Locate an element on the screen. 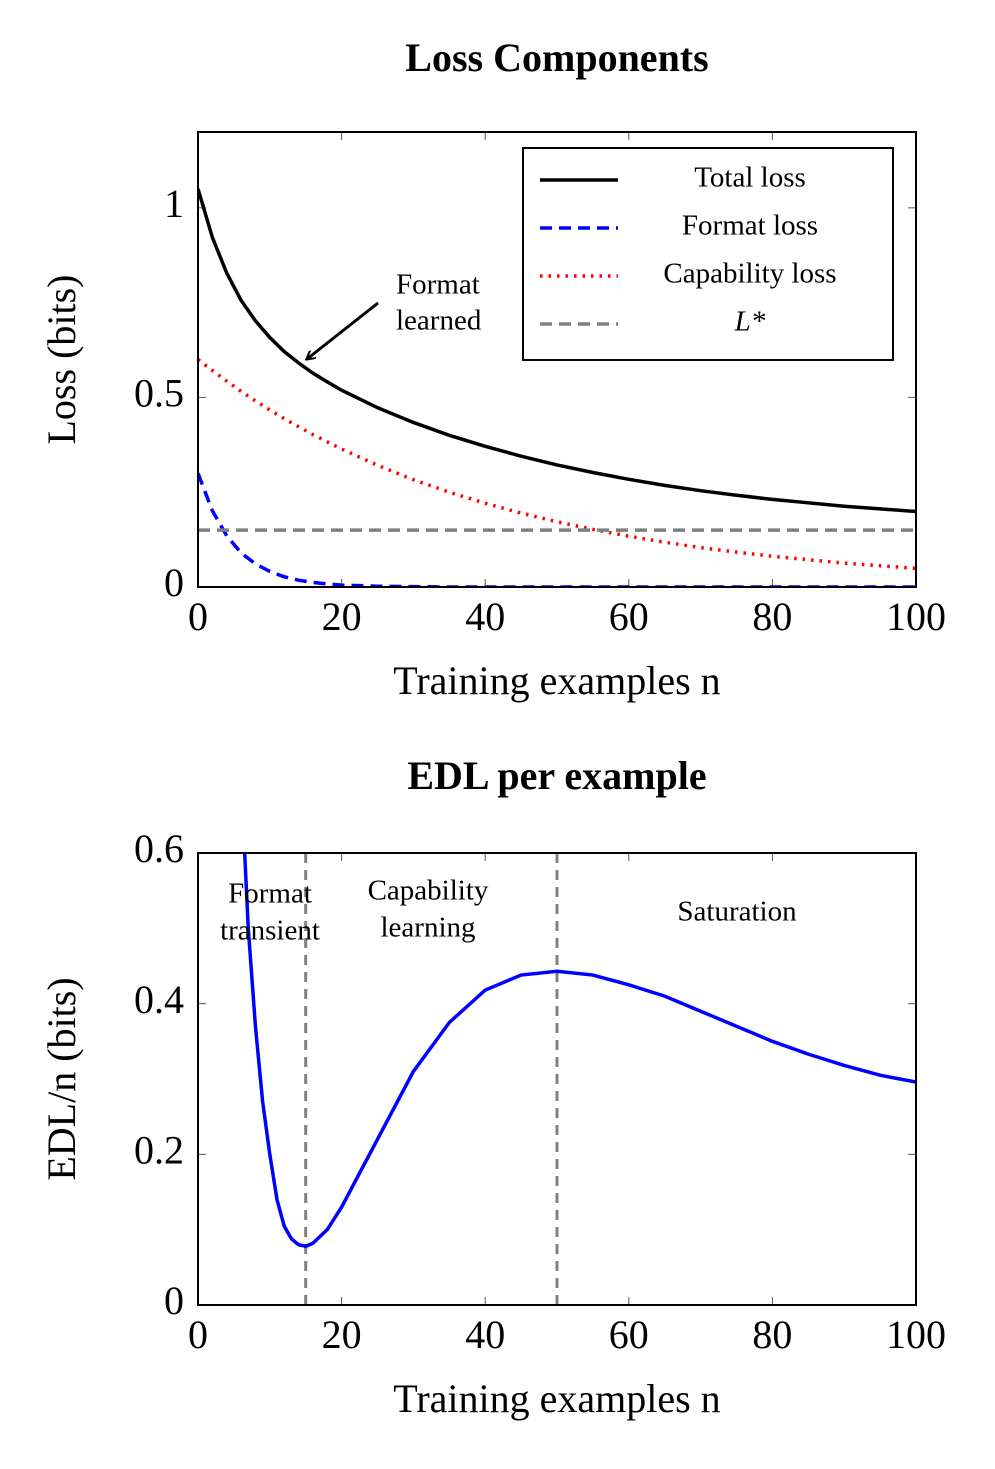  annotation: learned is located at coordinates (439, 321).